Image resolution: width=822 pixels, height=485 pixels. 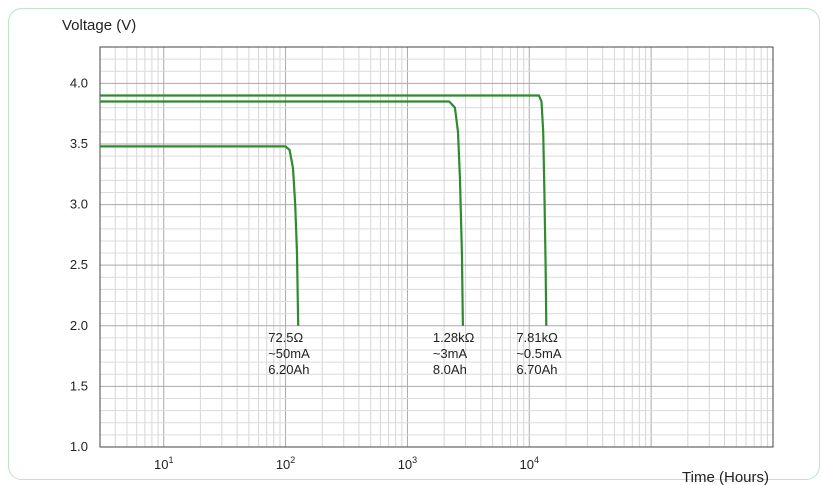 I want to click on y-tick-label: 4.0, so click(x=79, y=82).